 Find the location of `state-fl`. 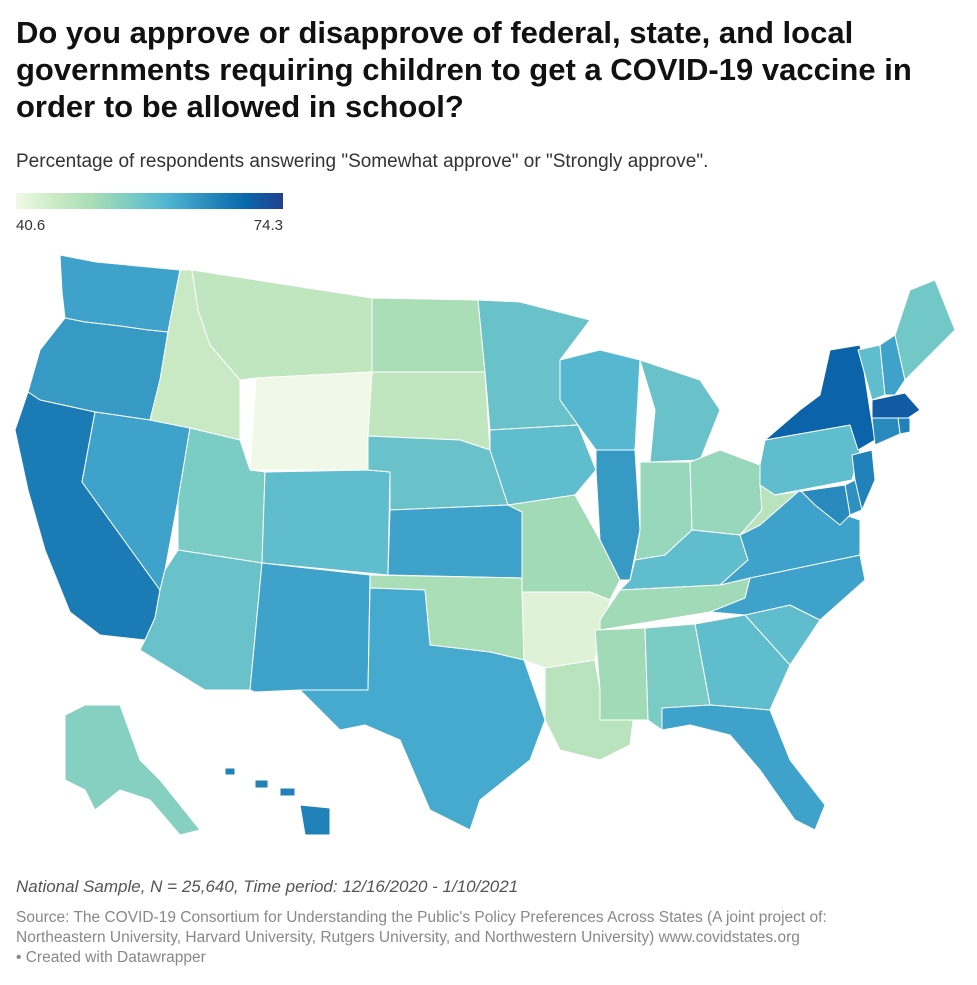

state-fl is located at coordinates (743, 767).